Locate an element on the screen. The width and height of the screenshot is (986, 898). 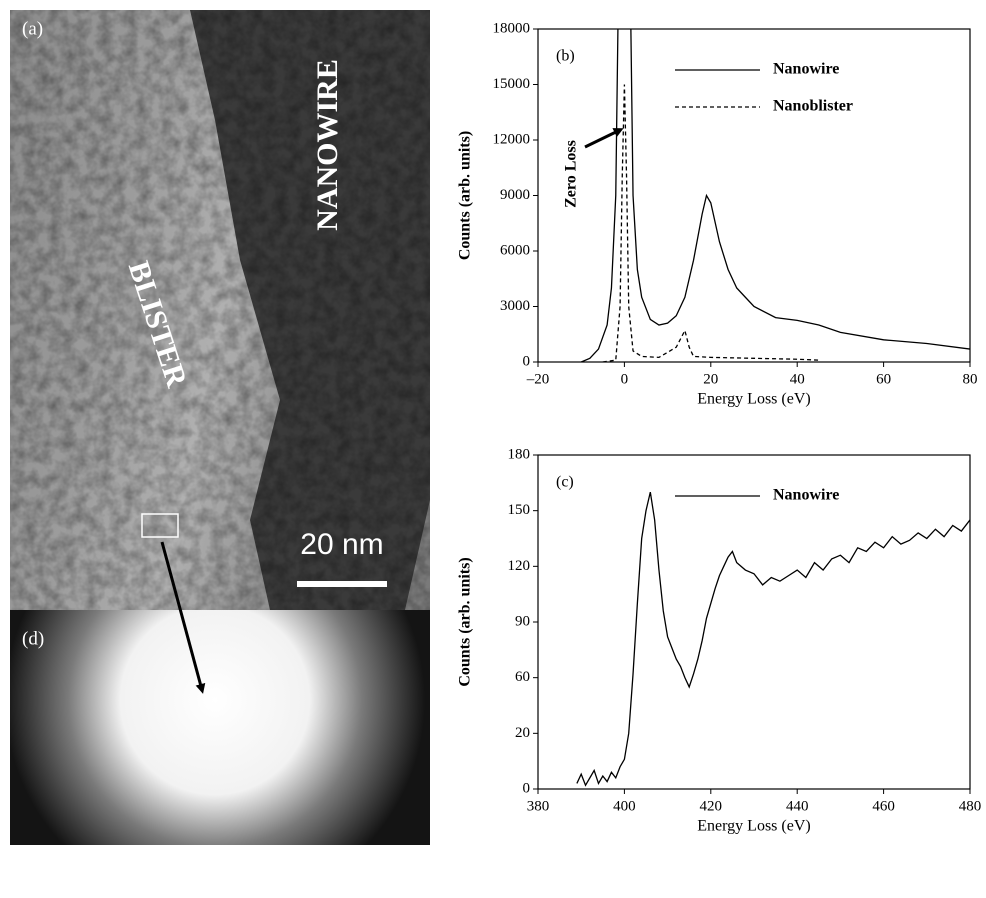
legend-label: Nanoblister is located at coordinates (813, 106).